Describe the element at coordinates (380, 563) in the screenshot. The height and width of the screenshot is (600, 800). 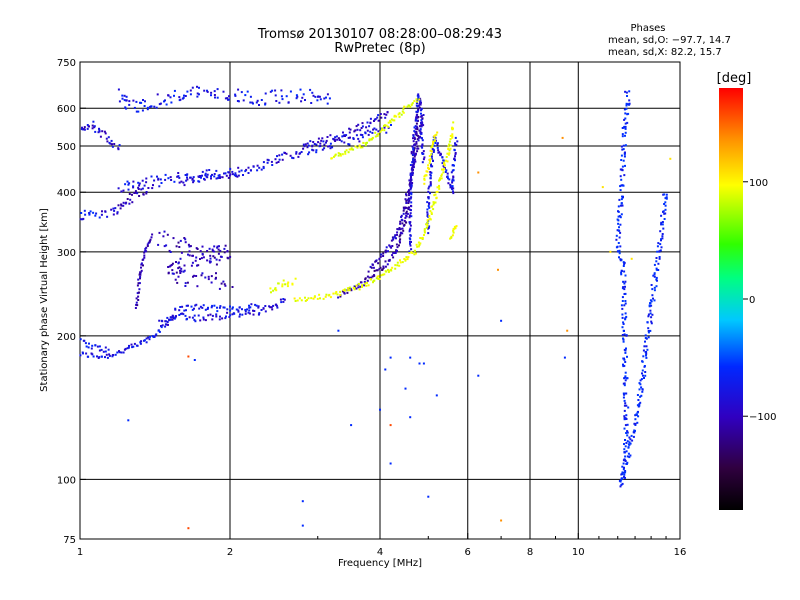
I see `x-axis-label: Frequency [MHz]` at that location.